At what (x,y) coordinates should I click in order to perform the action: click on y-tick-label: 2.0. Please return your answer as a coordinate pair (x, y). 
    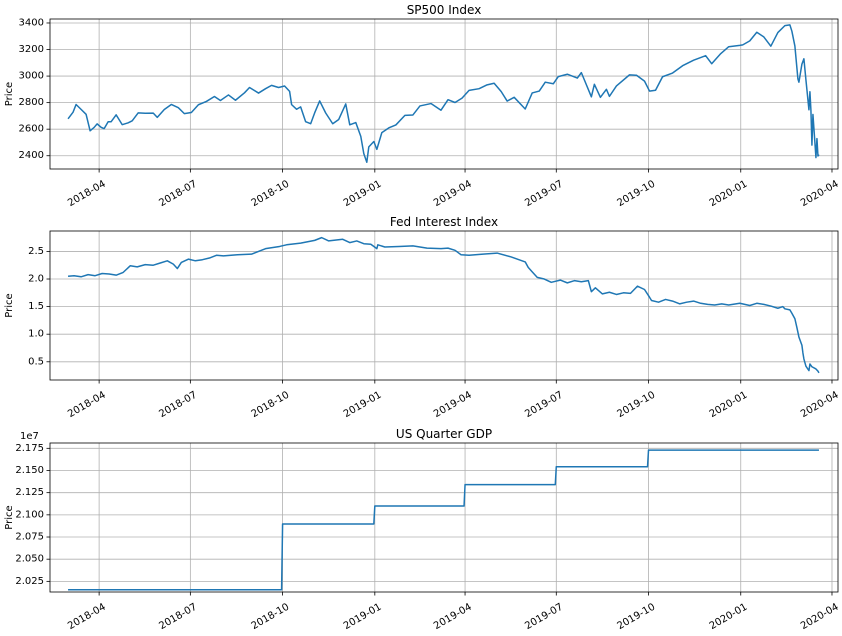
    Looking at the image, I should click on (36, 279).